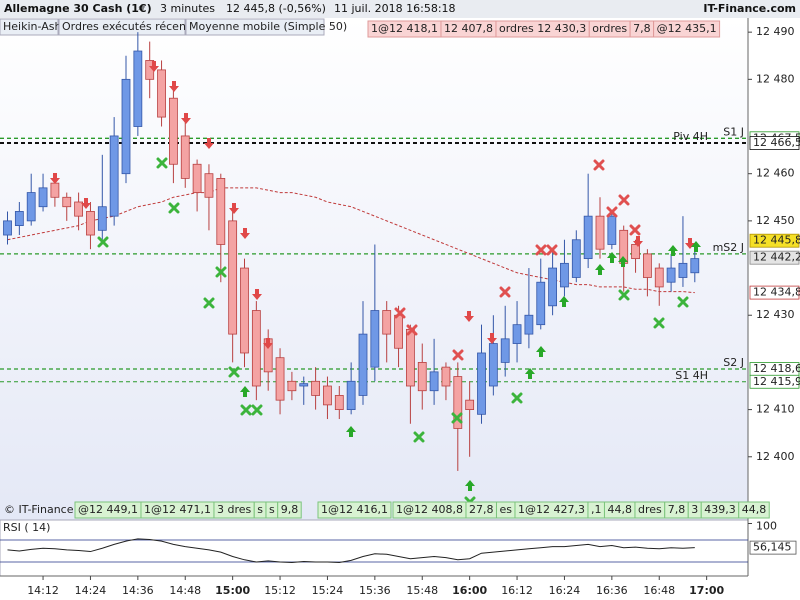 This screenshot has width=800, height=600. Describe the element at coordinates (609, 28) in the screenshot. I see `order-tag-label: ordres` at that location.